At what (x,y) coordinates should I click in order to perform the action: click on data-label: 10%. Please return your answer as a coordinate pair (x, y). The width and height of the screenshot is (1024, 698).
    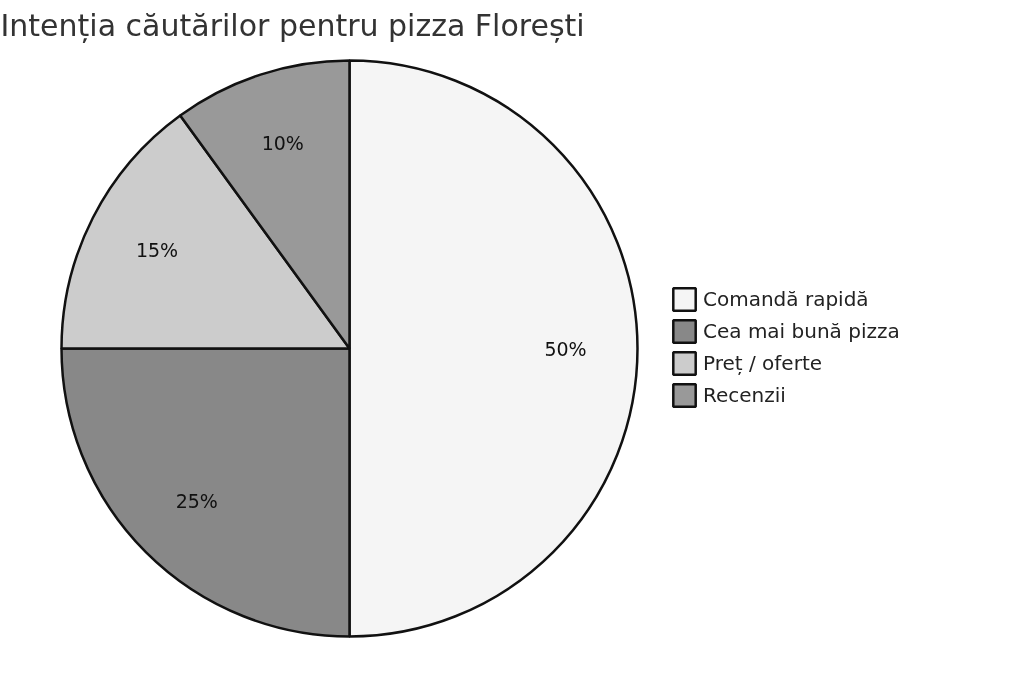
    Looking at the image, I should click on (282, 143).